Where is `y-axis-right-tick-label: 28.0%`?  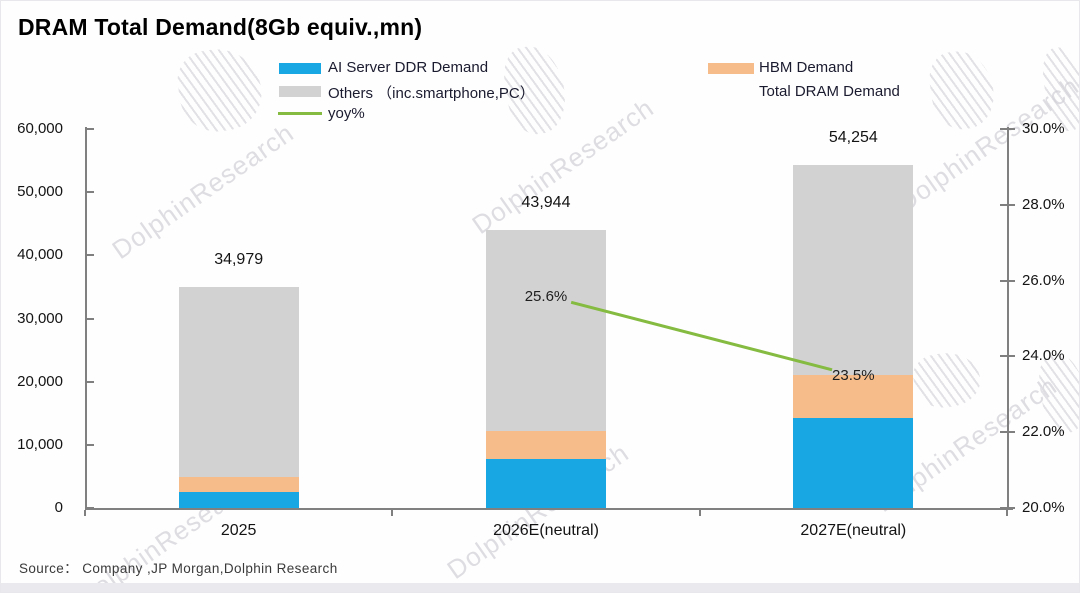 y-axis-right-tick-label: 28.0% is located at coordinates (1043, 204).